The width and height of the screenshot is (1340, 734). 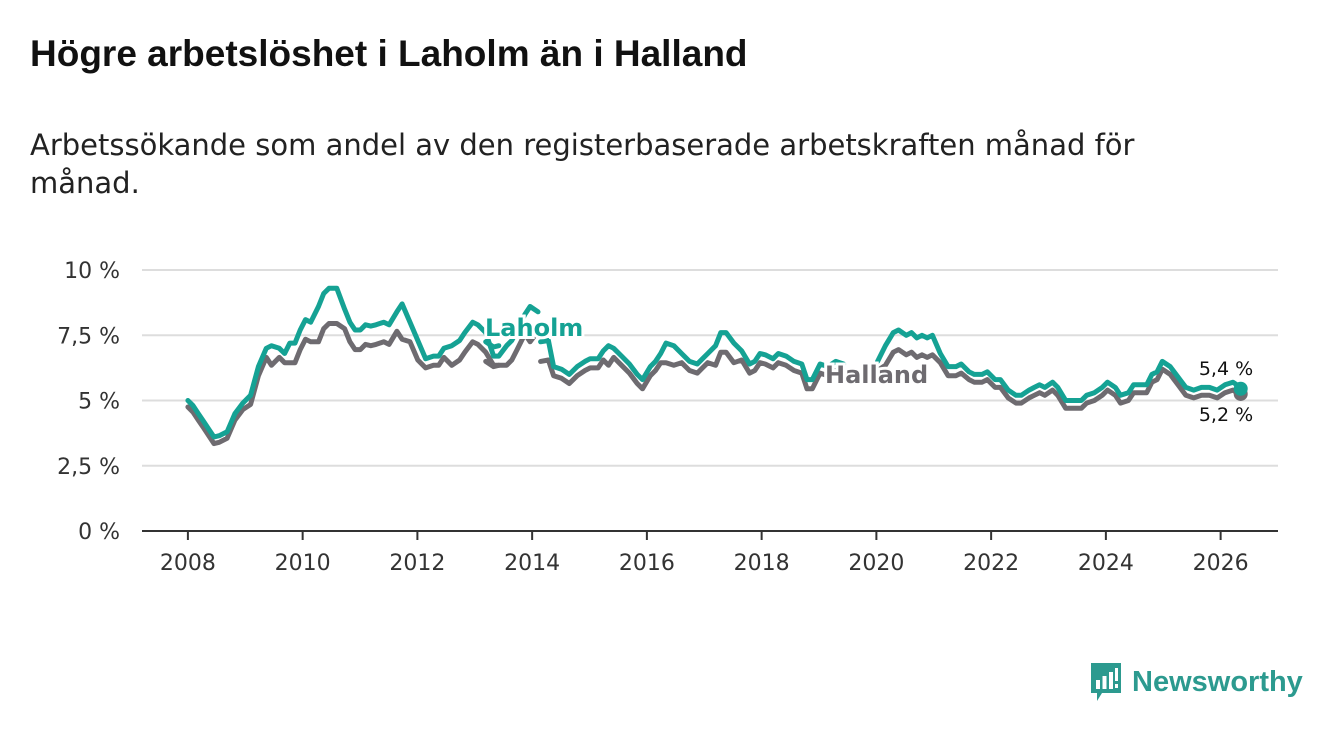 What do you see at coordinates (1106, 563) in the screenshot?
I see `x-tick-label: 2024` at bounding box center [1106, 563].